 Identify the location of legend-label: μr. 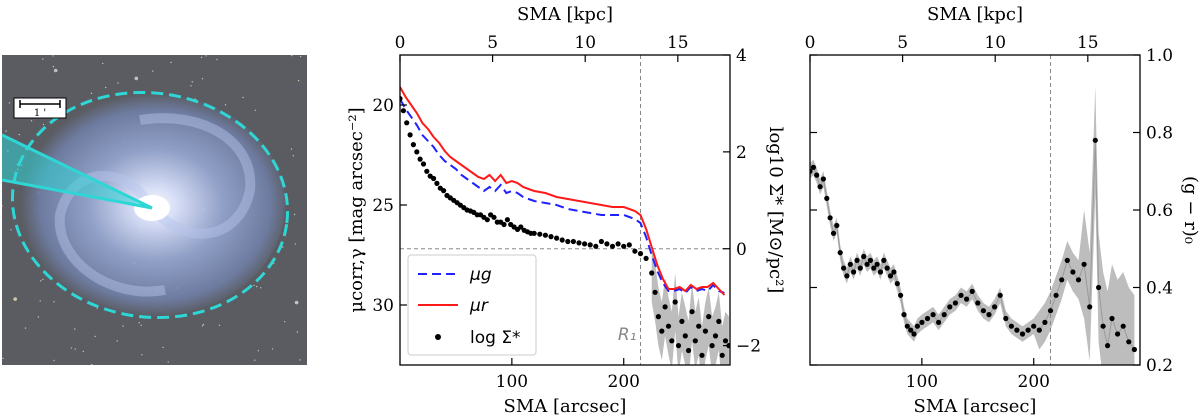
(479, 306).